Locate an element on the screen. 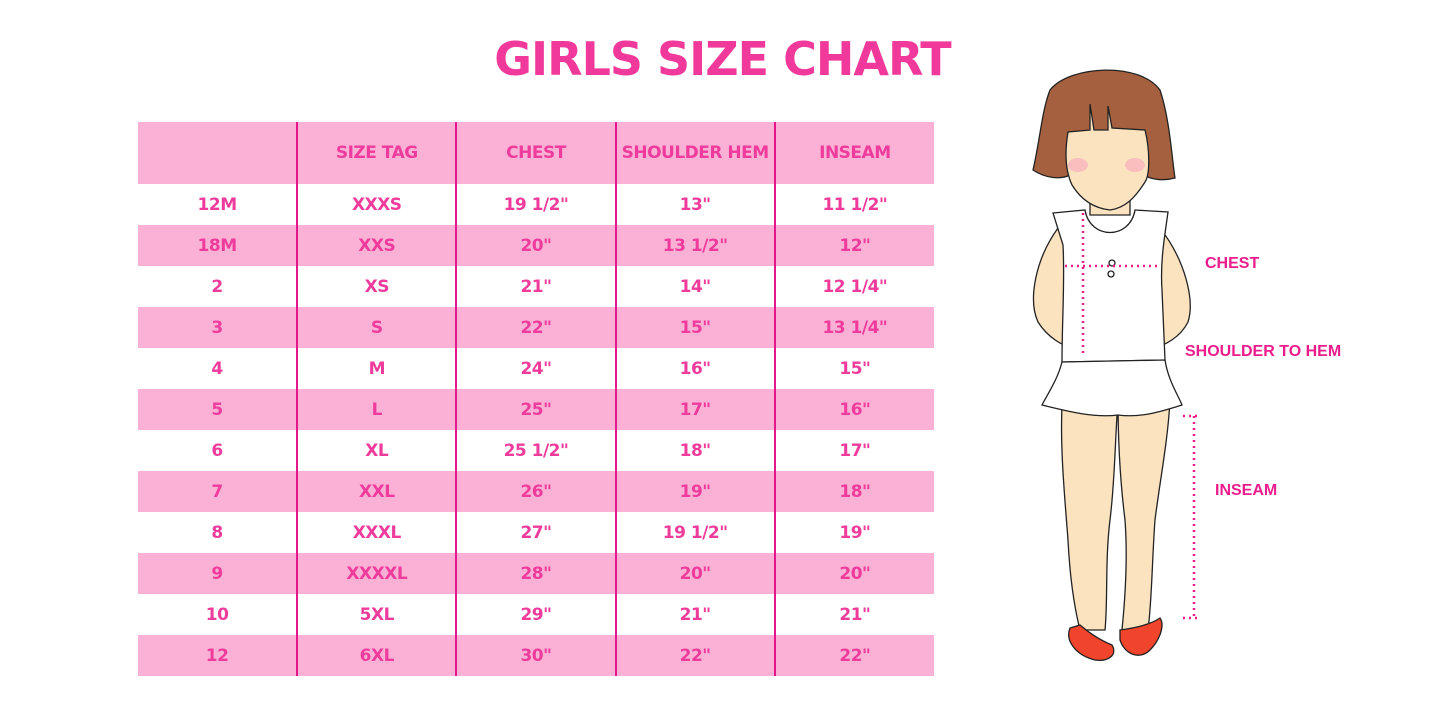 Image resolution: width=1445 pixels, height=723 pixels. table-cell: 12 is located at coordinates (217, 655).